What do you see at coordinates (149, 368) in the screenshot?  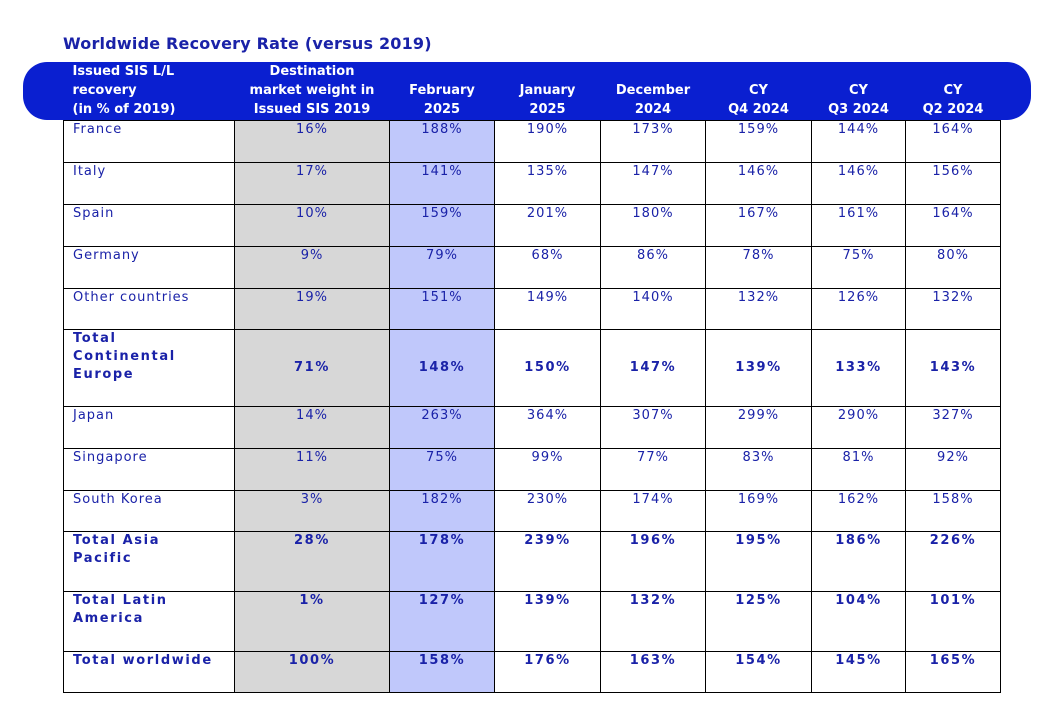 I see `row-label: Total Continental Europe` at bounding box center [149, 368].